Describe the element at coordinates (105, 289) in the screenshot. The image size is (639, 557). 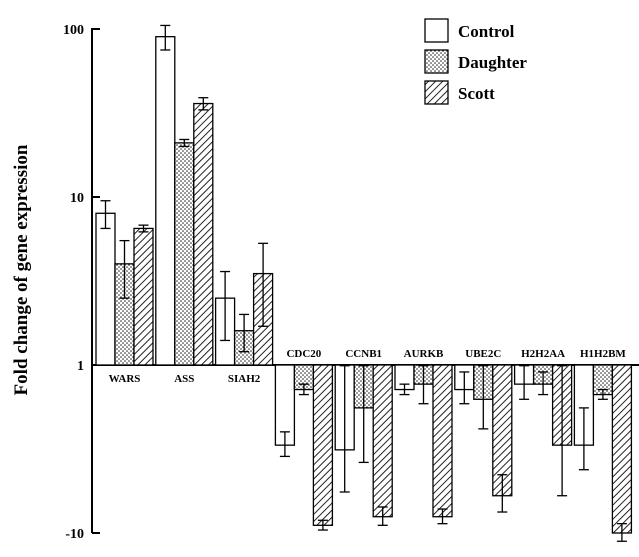
I see `bar-control-wars` at that location.